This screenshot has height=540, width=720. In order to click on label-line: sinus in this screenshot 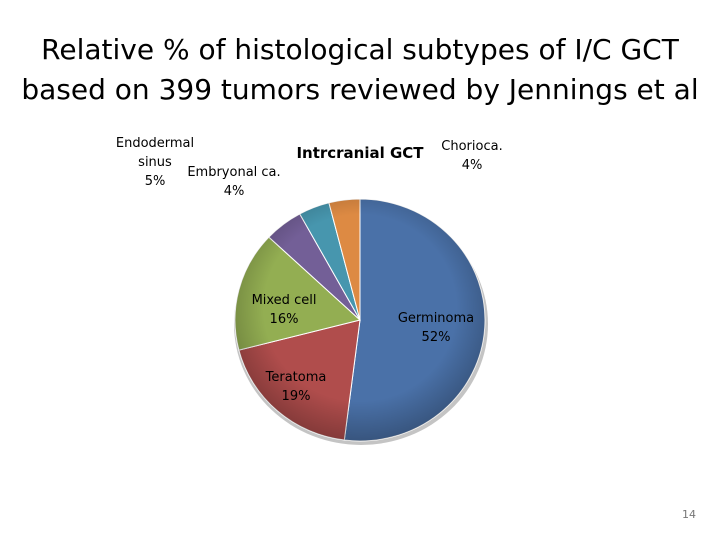, I will do `click(155, 162)`.